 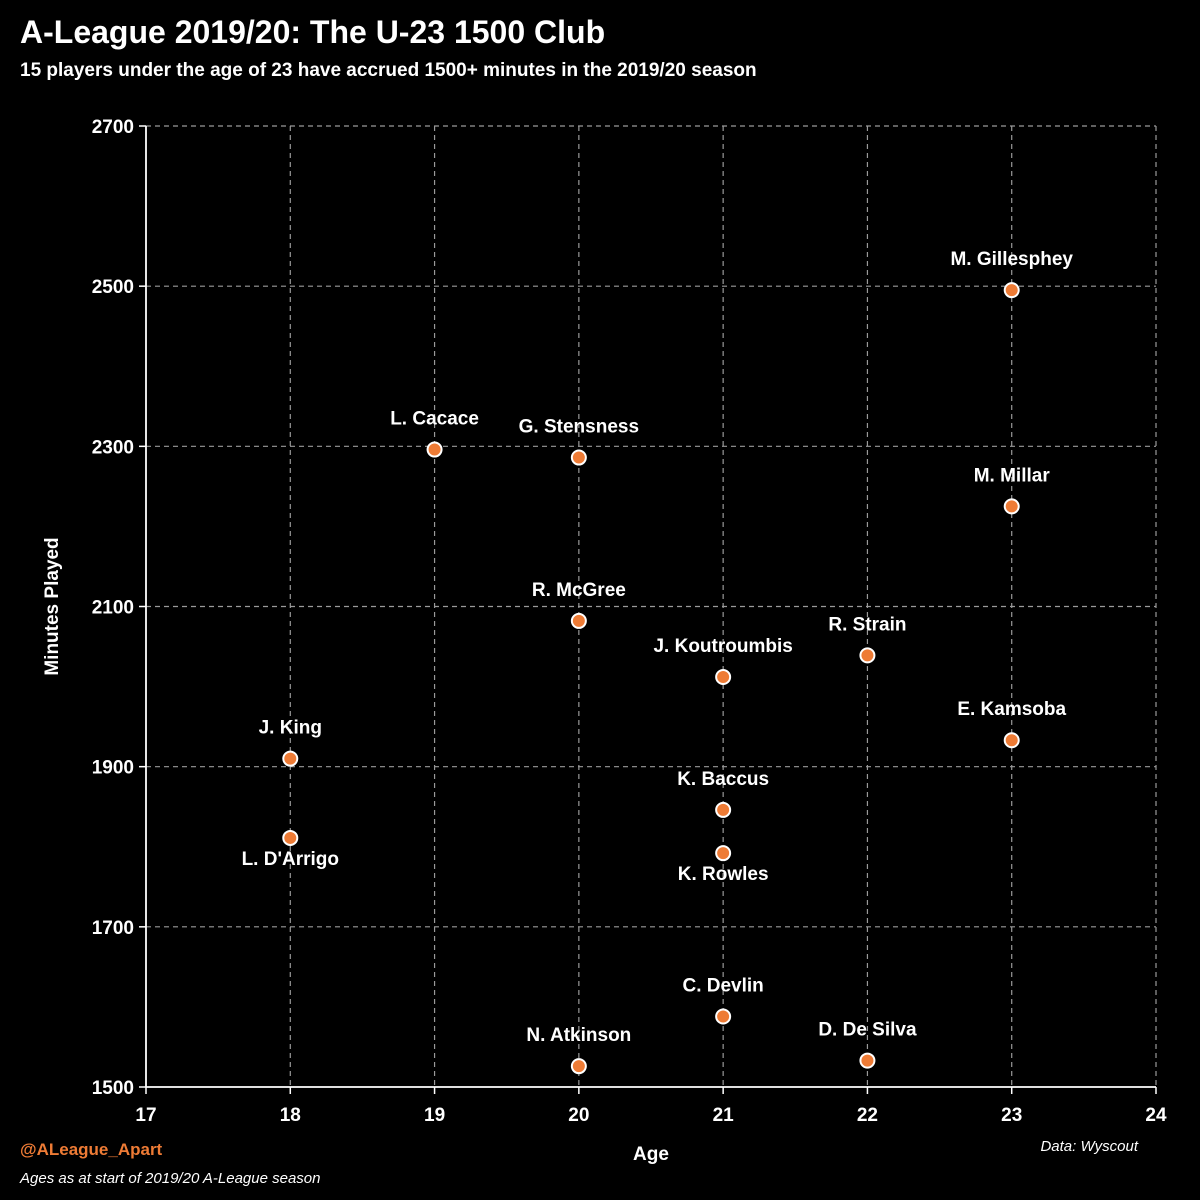 What do you see at coordinates (113, 447) in the screenshot?
I see `y-tick-label: 2300` at bounding box center [113, 447].